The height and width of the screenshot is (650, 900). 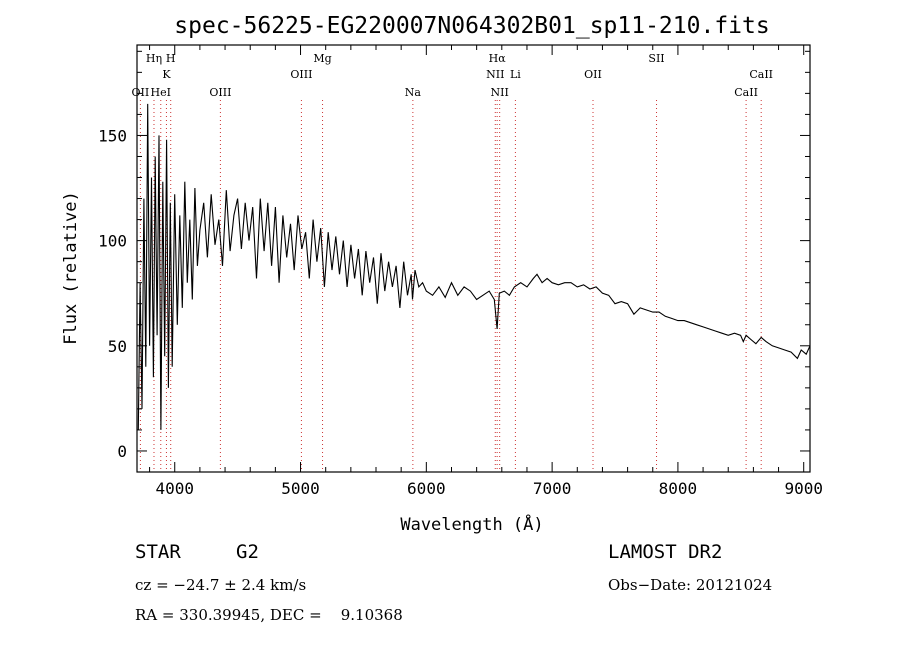 What do you see at coordinates (426, 488) in the screenshot?
I see `x-tick-label-6000: 6000` at bounding box center [426, 488].